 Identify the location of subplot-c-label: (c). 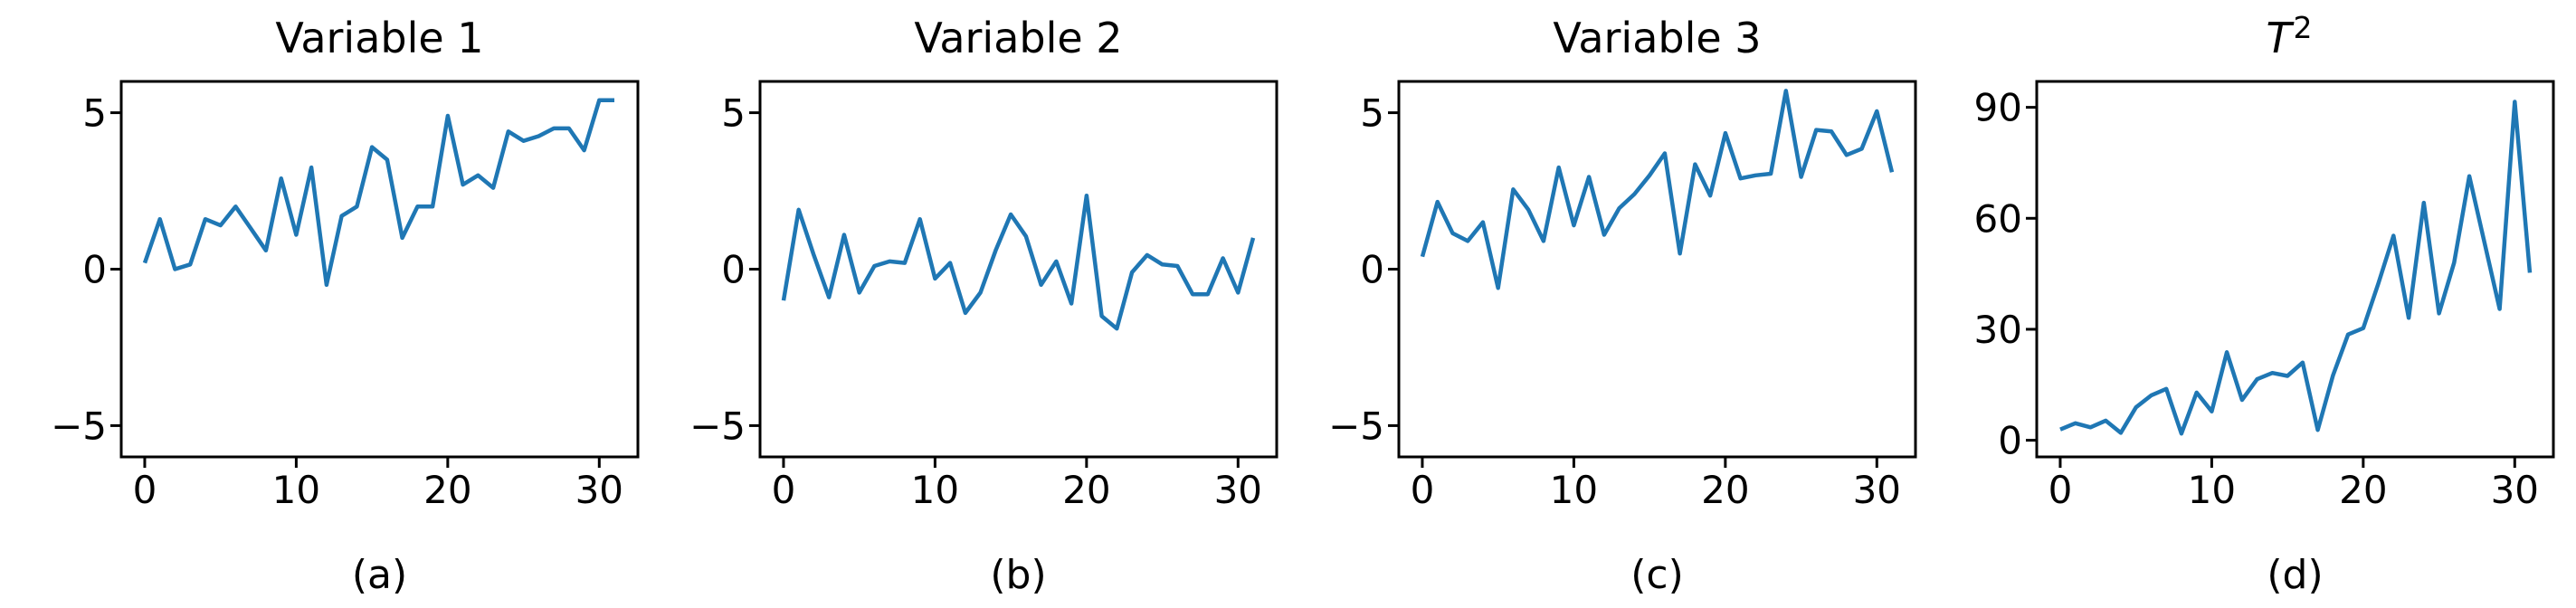
(1657, 575).